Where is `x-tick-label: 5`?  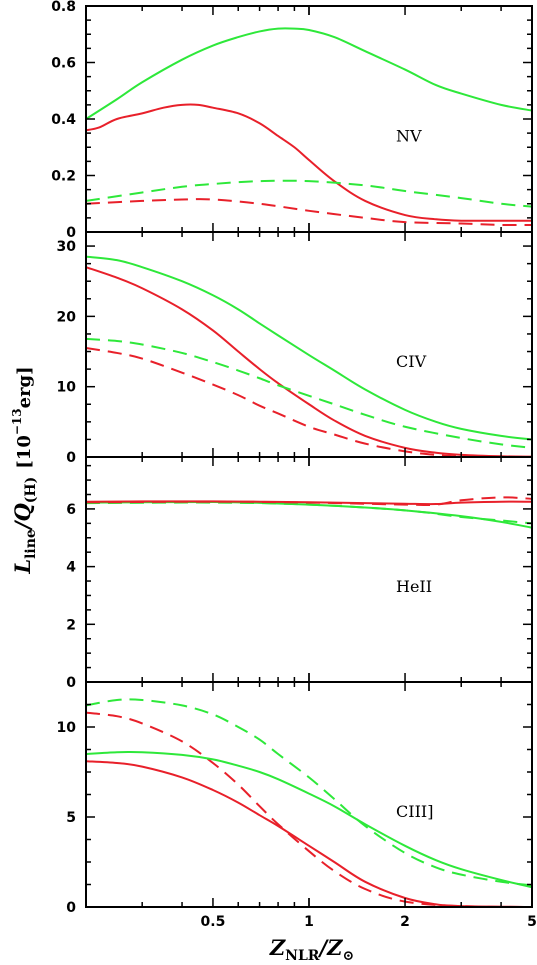
x-tick-label: 5 is located at coordinates (532, 922).